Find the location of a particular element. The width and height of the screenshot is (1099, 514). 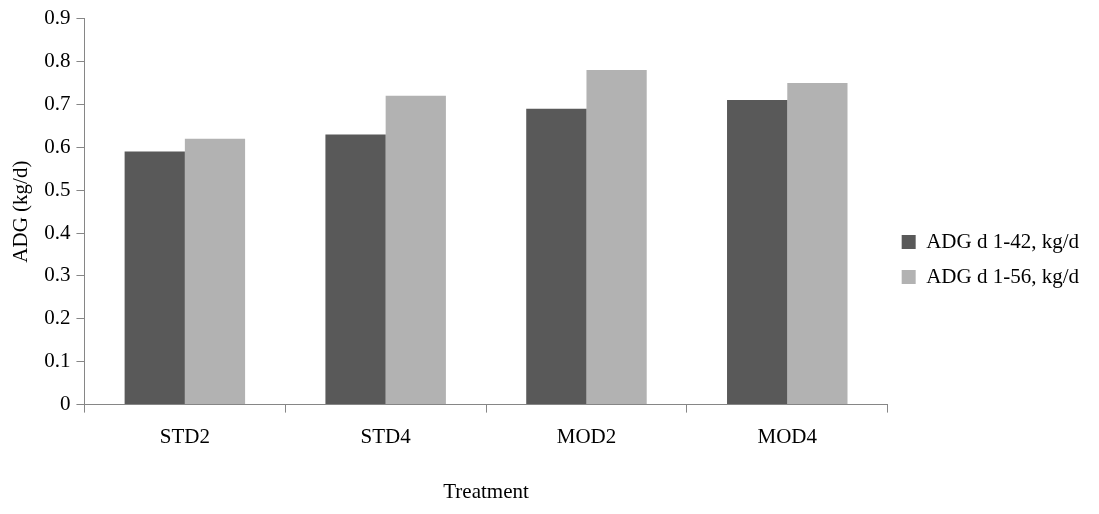

y-tick-label: 0.9 is located at coordinates (57, 17).